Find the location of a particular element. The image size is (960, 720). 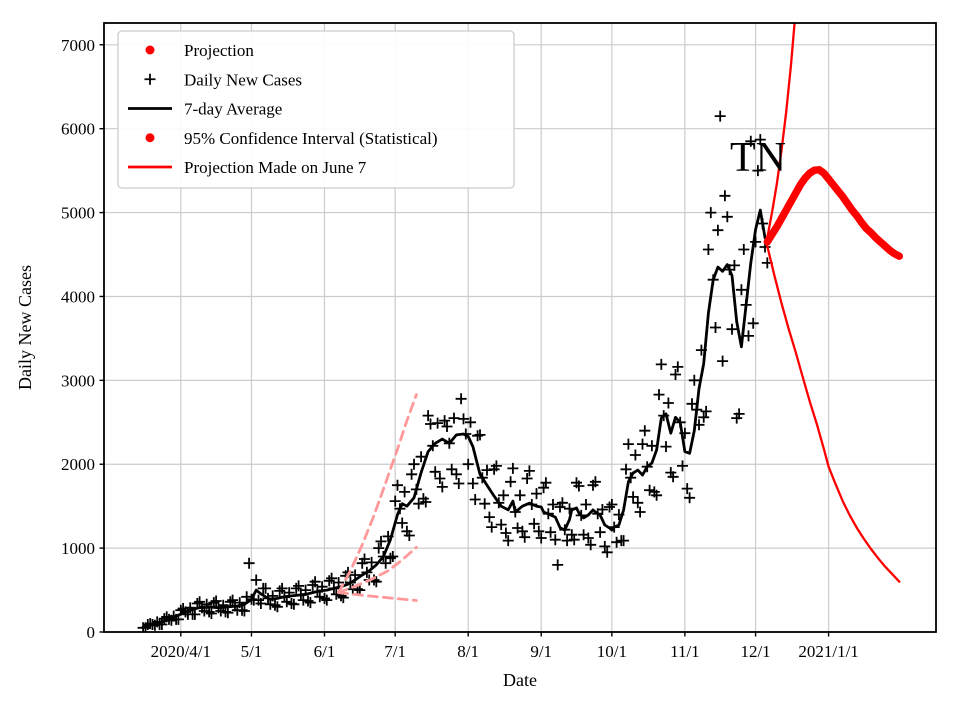

y-tick-label: 4000 is located at coordinates (78, 296).